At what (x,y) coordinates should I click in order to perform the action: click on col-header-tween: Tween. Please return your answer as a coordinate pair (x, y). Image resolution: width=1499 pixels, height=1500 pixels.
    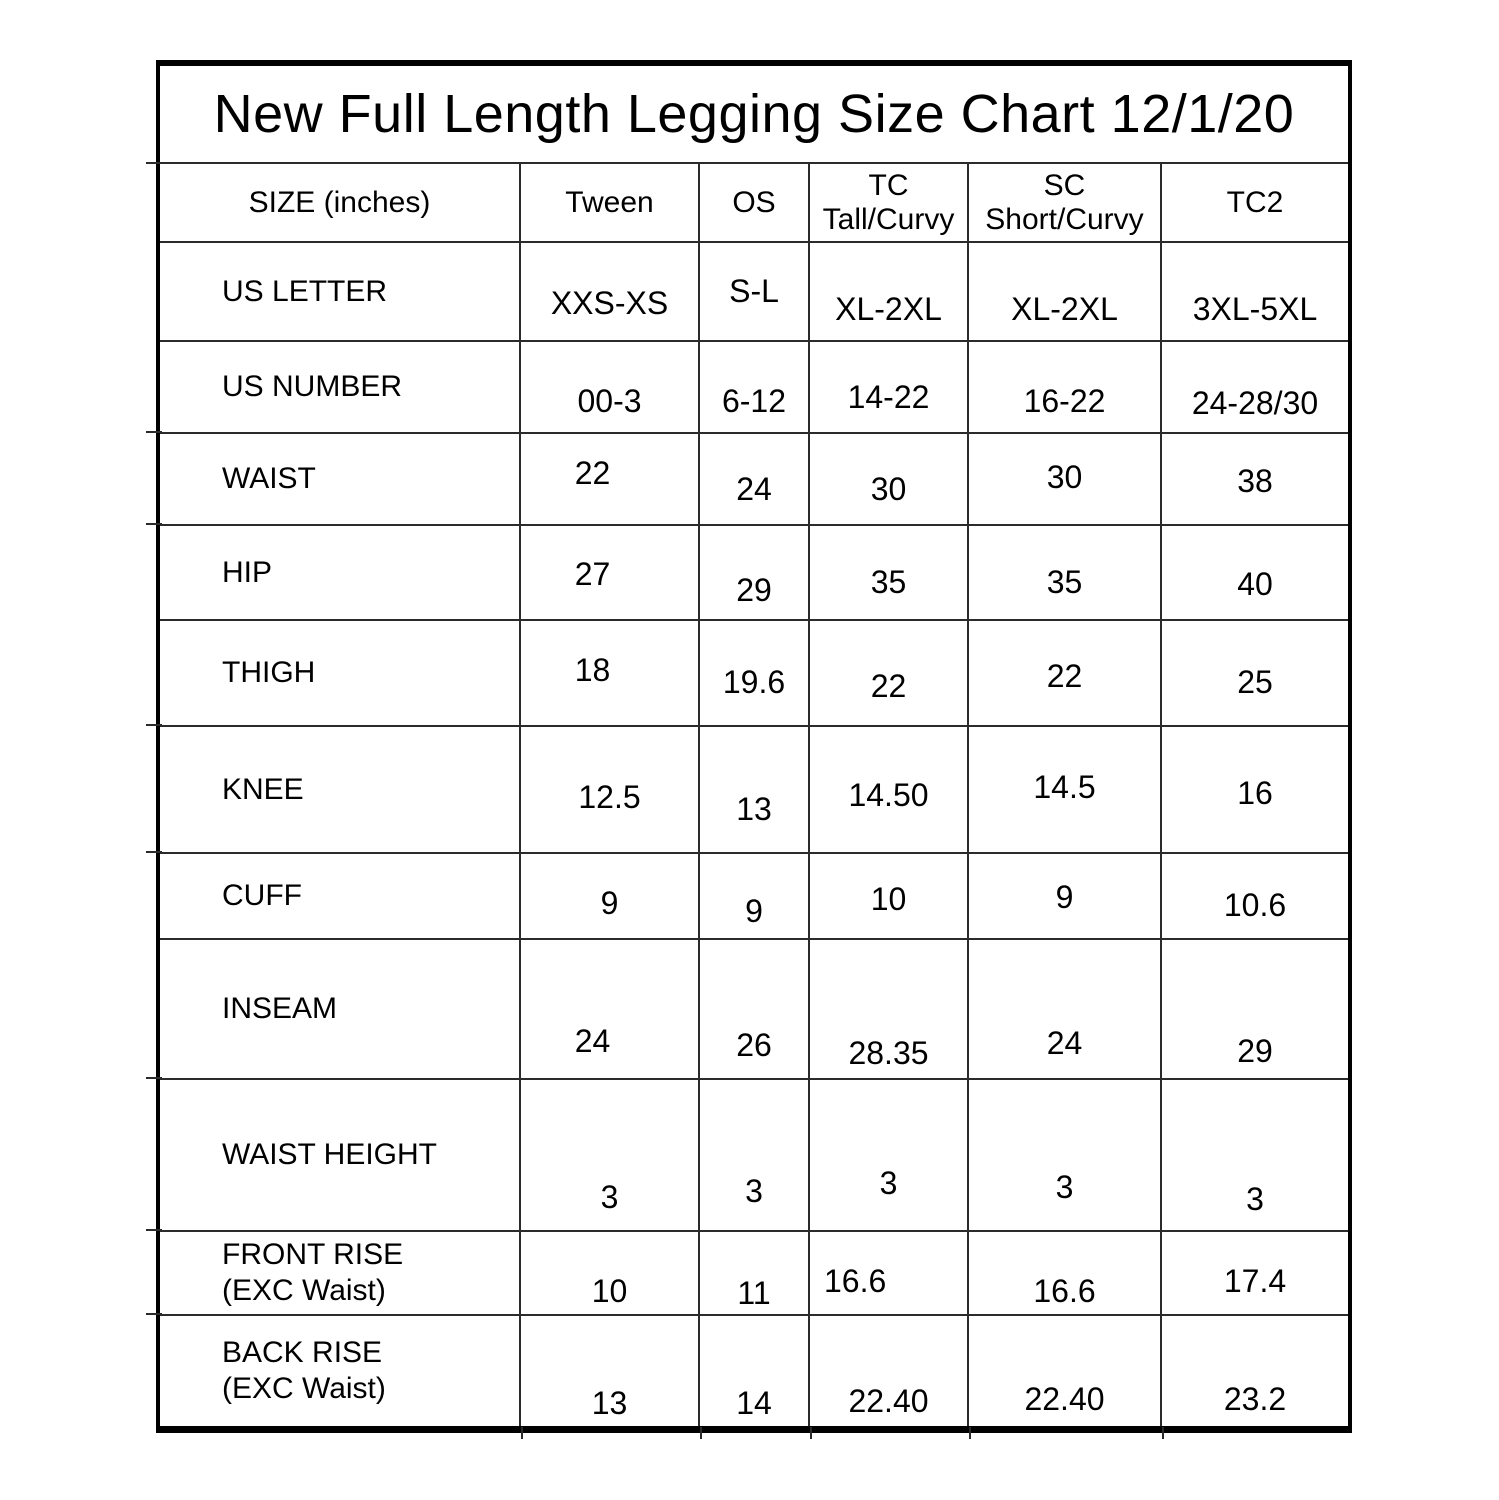
    Looking at the image, I should click on (610, 203).